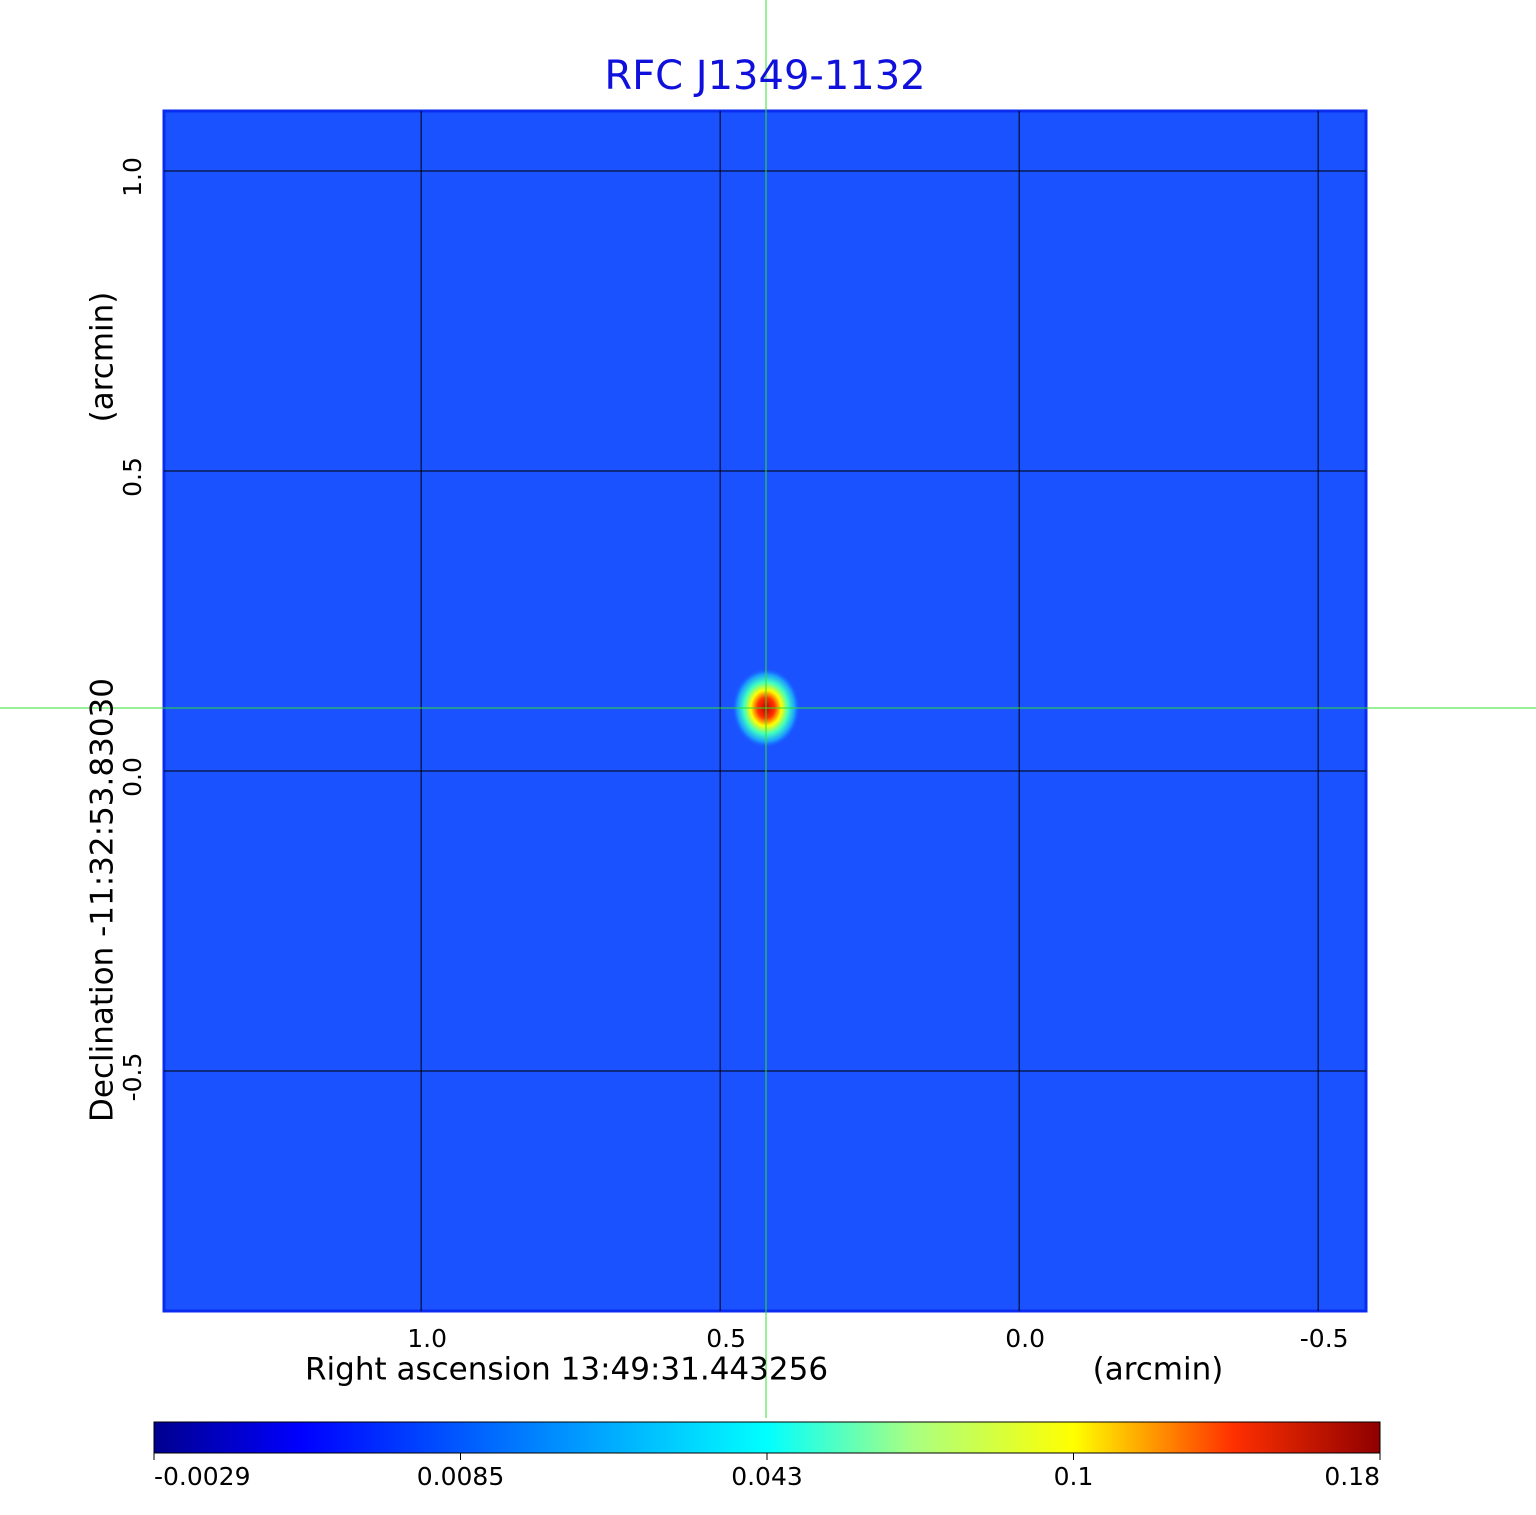 Image resolution: width=1536 pixels, height=1515 pixels. What do you see at coordinates (1352, 1476) in the screenshot?
I see `colorbar-tick-label: 0.18` at bounding box center [1352, 1476].